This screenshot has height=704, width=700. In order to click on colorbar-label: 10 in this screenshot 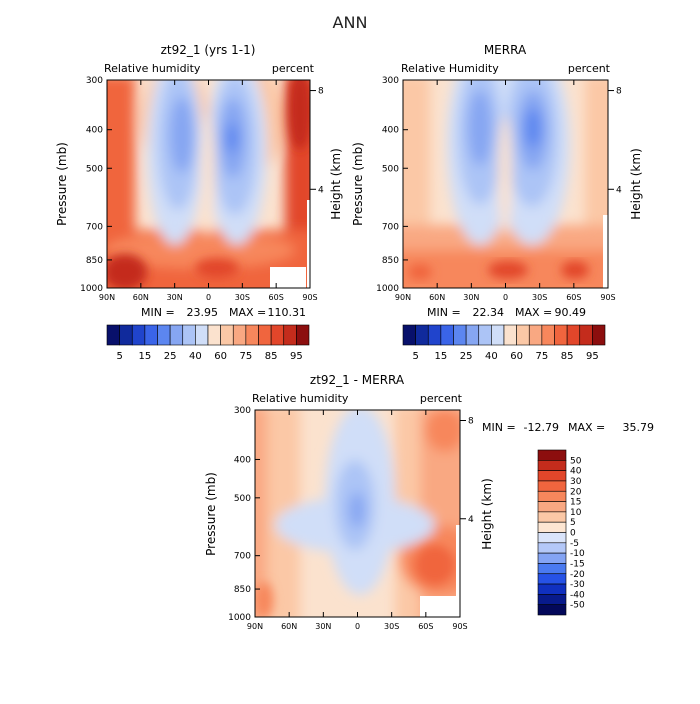, I will do `click(576, 513)`.